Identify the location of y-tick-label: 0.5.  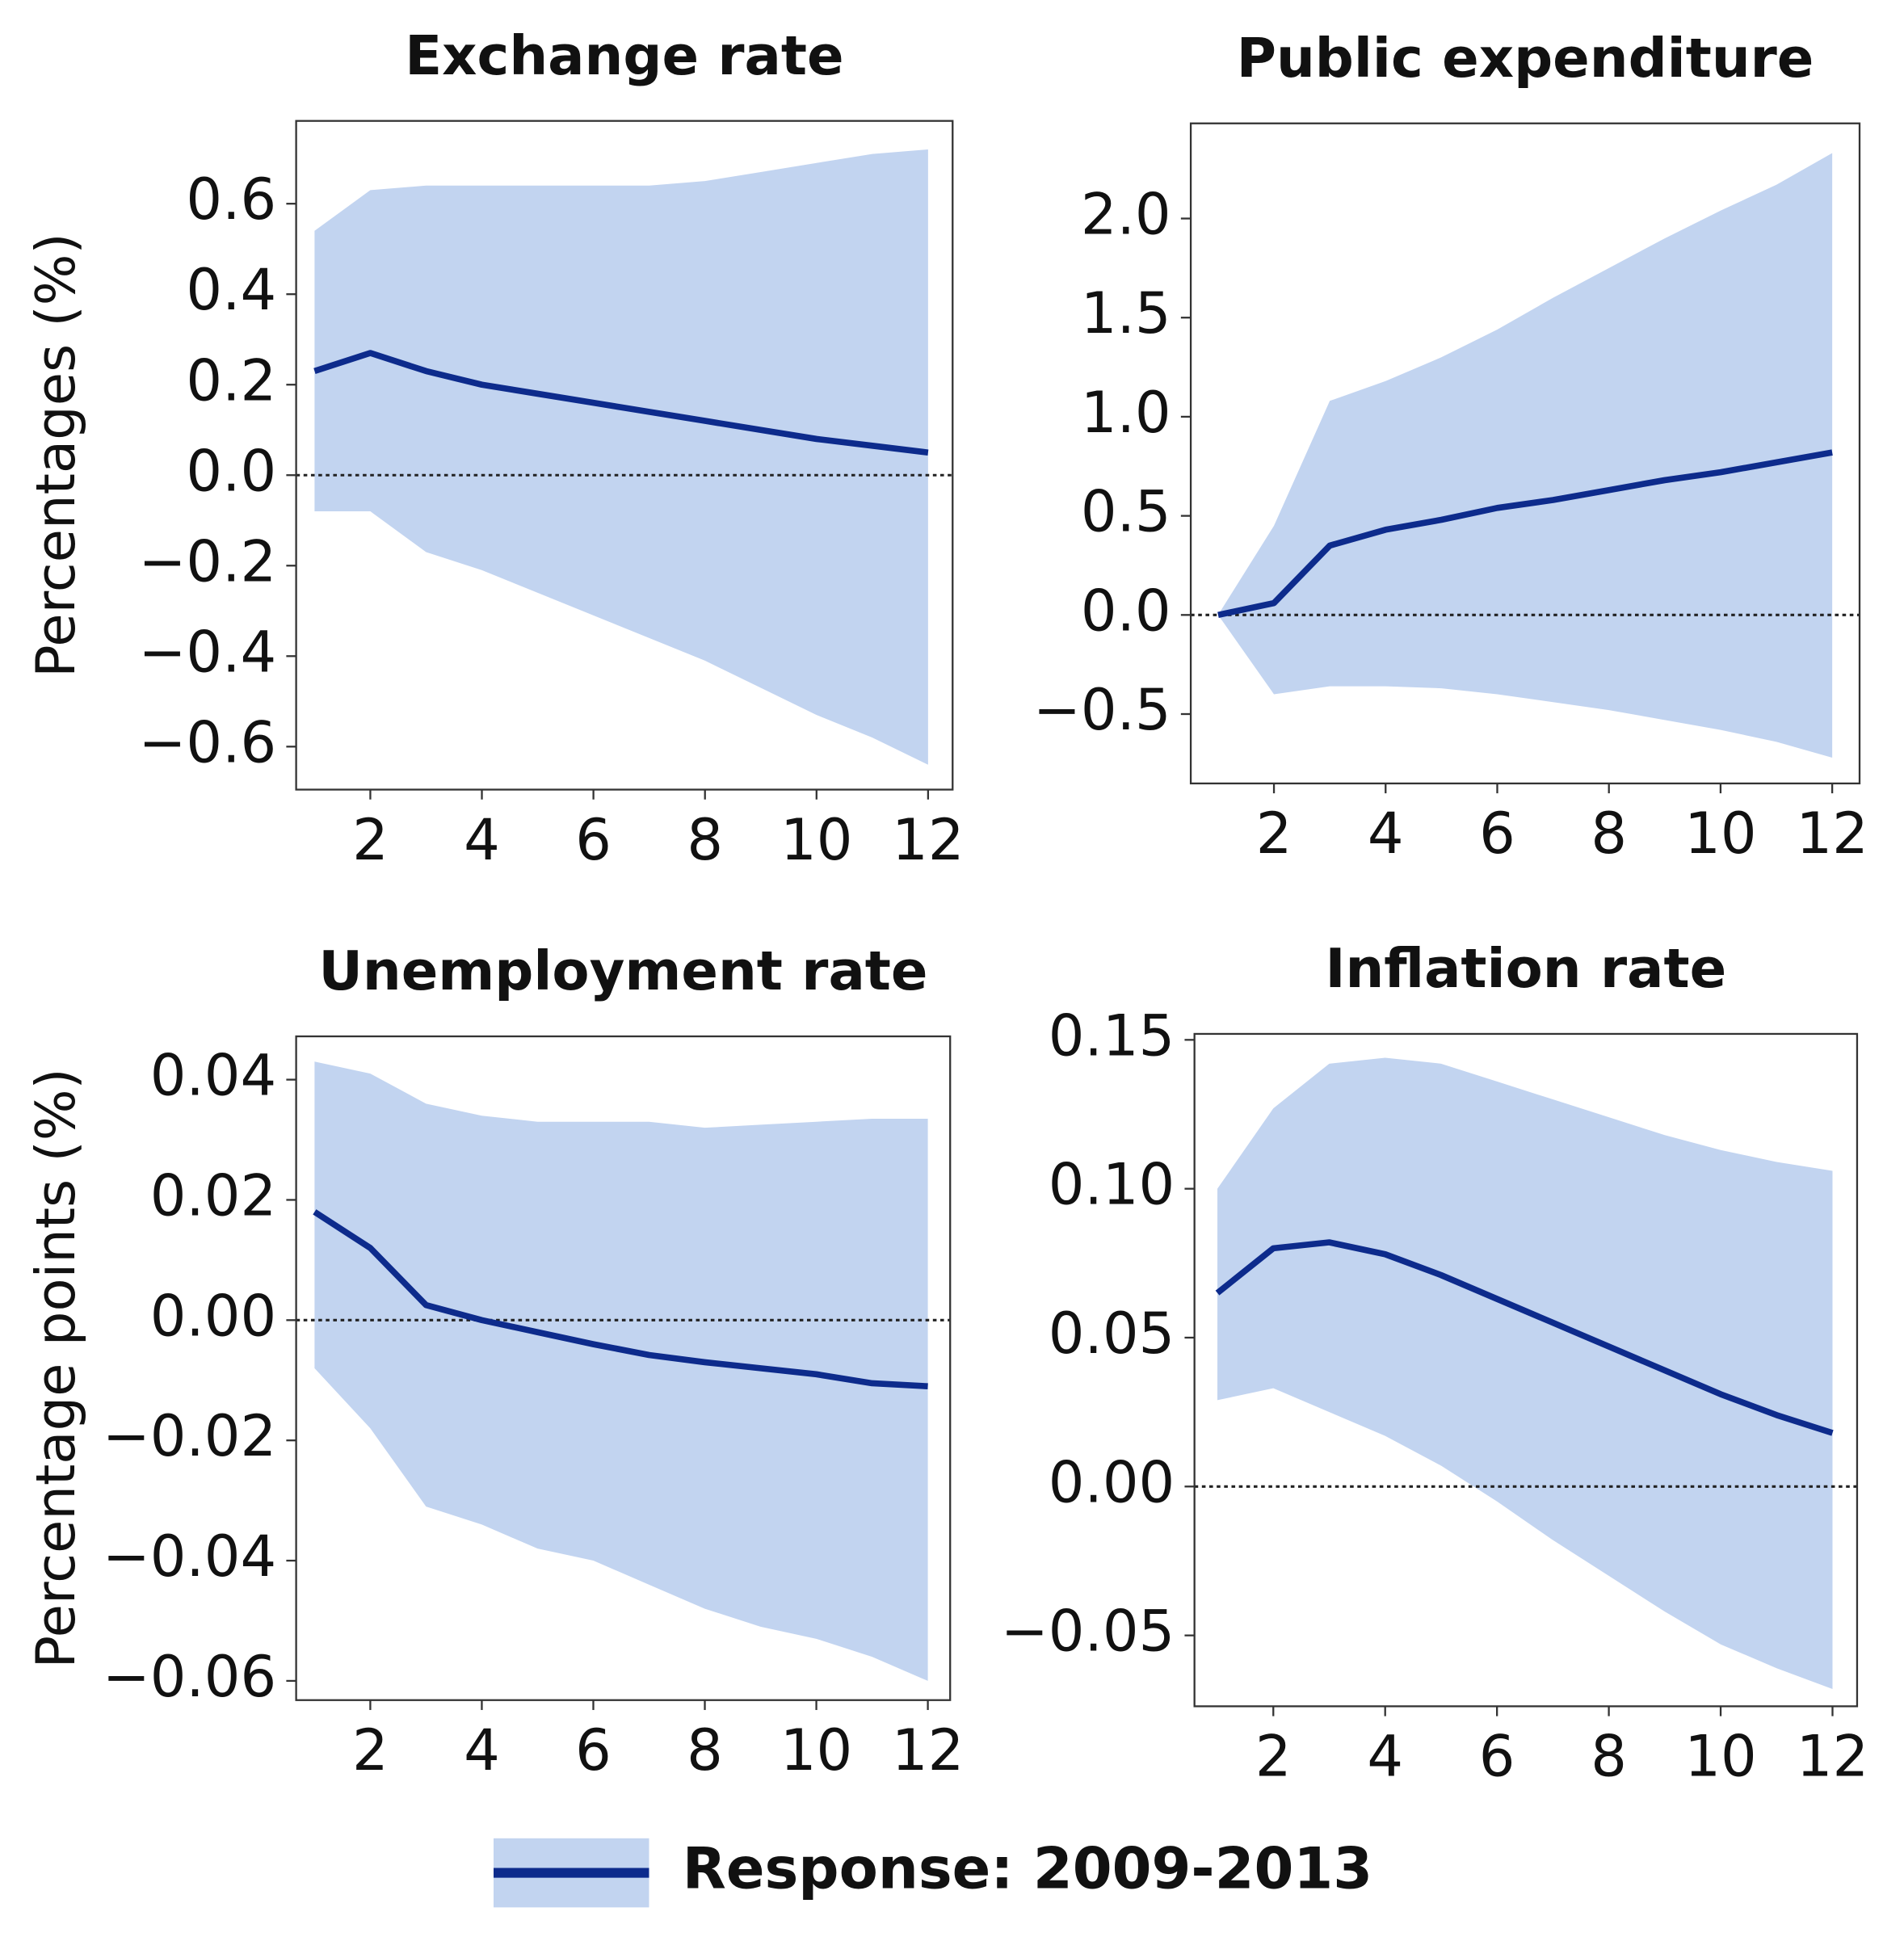
(1126, 512).